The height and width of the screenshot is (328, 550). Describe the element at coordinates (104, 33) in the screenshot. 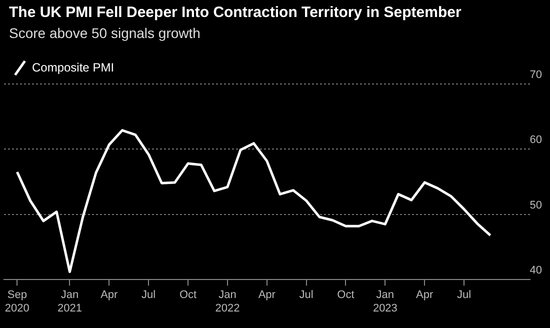

I see `chart-subtitle: Score above 50 signals growth` at that location.